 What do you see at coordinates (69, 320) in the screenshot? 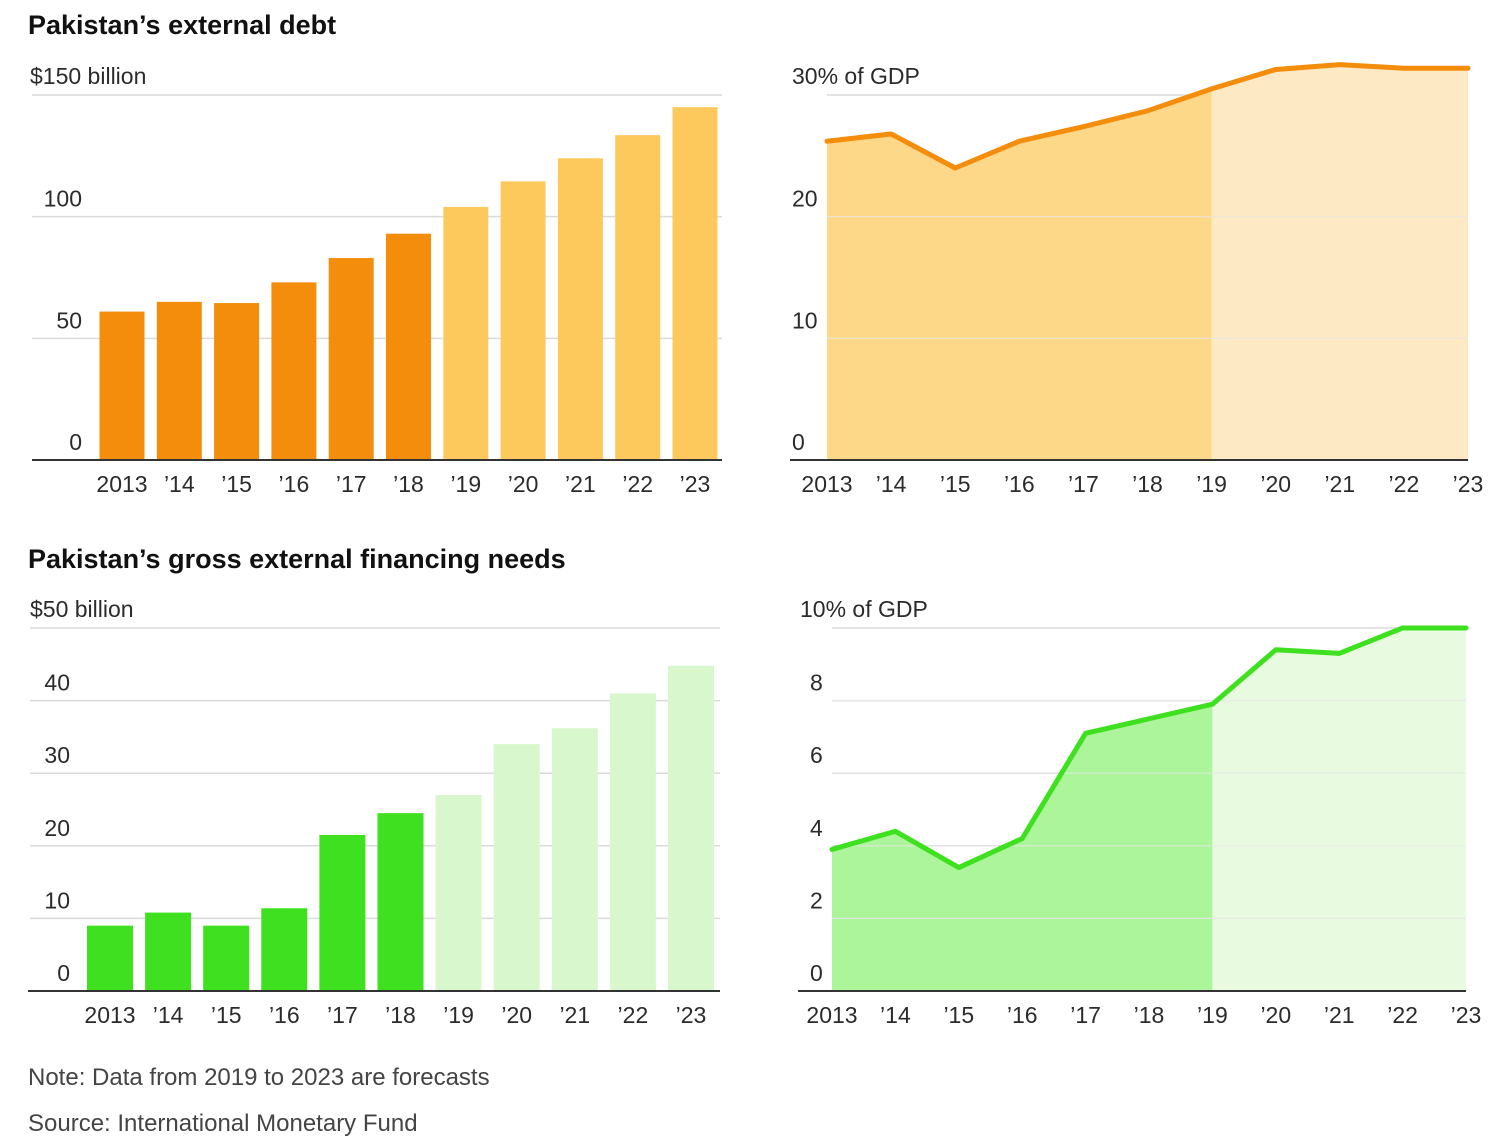
I see `y-tick-label: 50` at bounding box center [69, 320].